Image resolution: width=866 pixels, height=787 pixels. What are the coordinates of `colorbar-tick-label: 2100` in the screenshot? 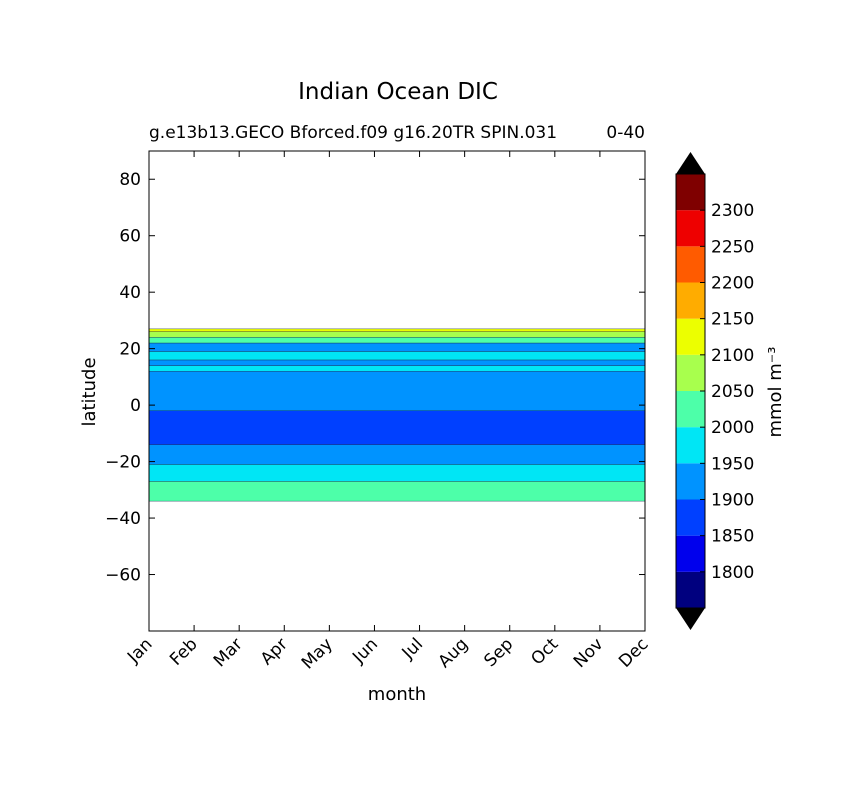 It's located at (732, 356).